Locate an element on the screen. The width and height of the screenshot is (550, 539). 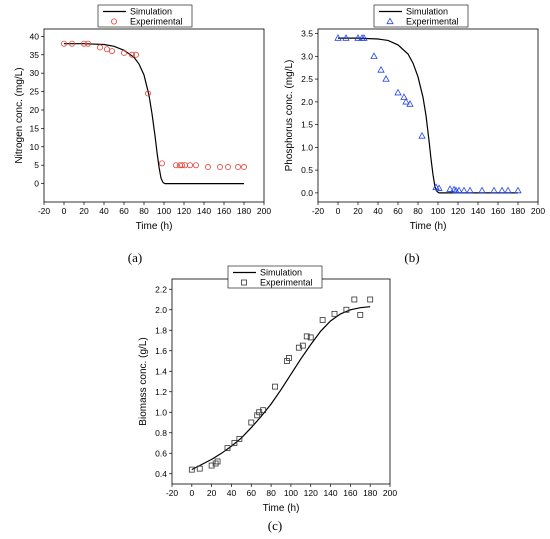
y-tick-label: 1.0 is located at coordinates (307, 147).